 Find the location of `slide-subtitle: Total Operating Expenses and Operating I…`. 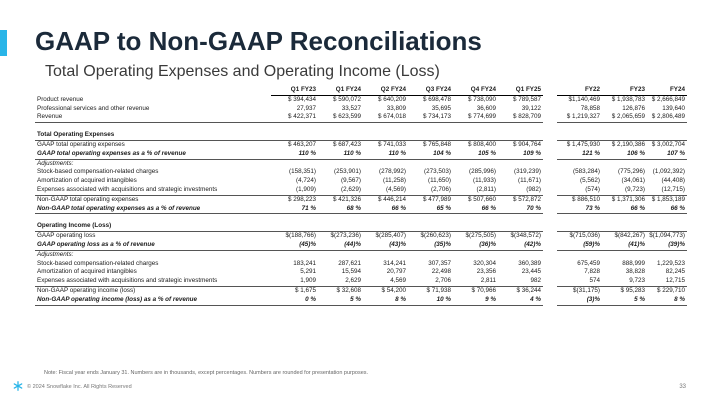

slide-subtitle: Total Operating Expenses and Operating I… is located at coordinates (242, 71).